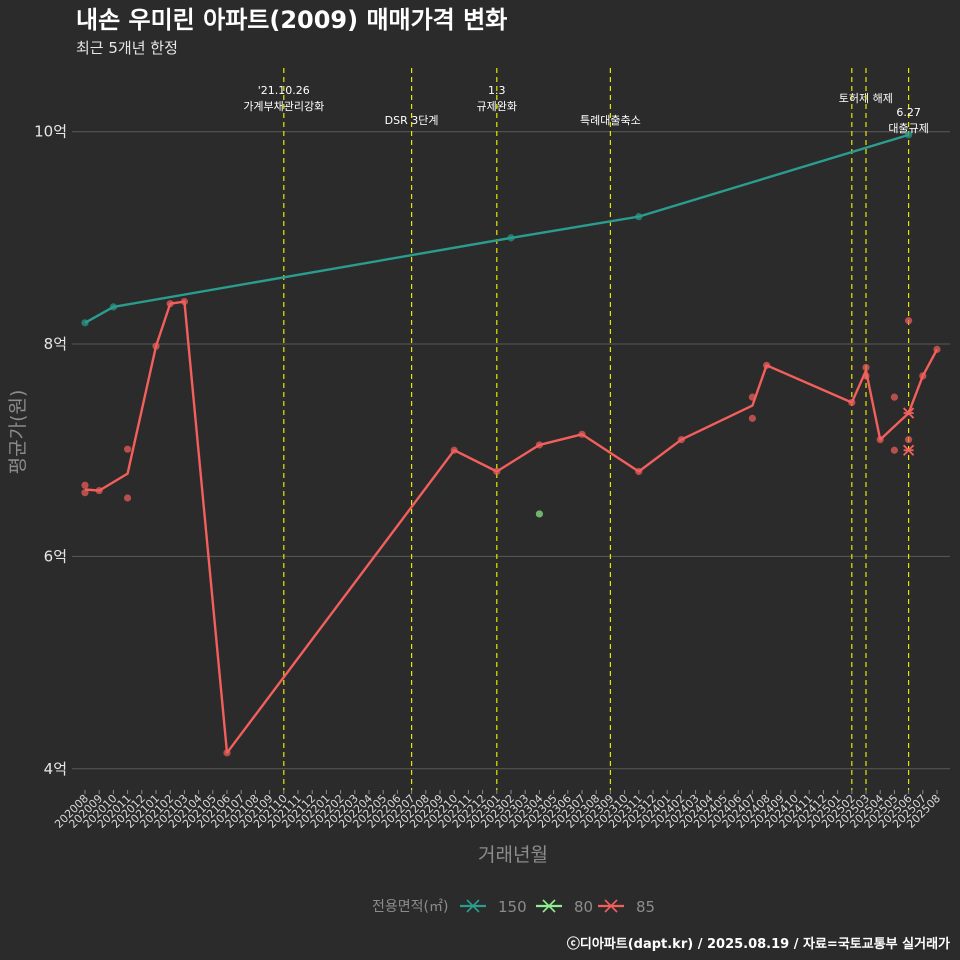 Image resolution: width=960 pixels, height=960 pixels. Describe the element at coordinates (497, 106) in the screenshot. I see `event-label: 규제완화` at that location.